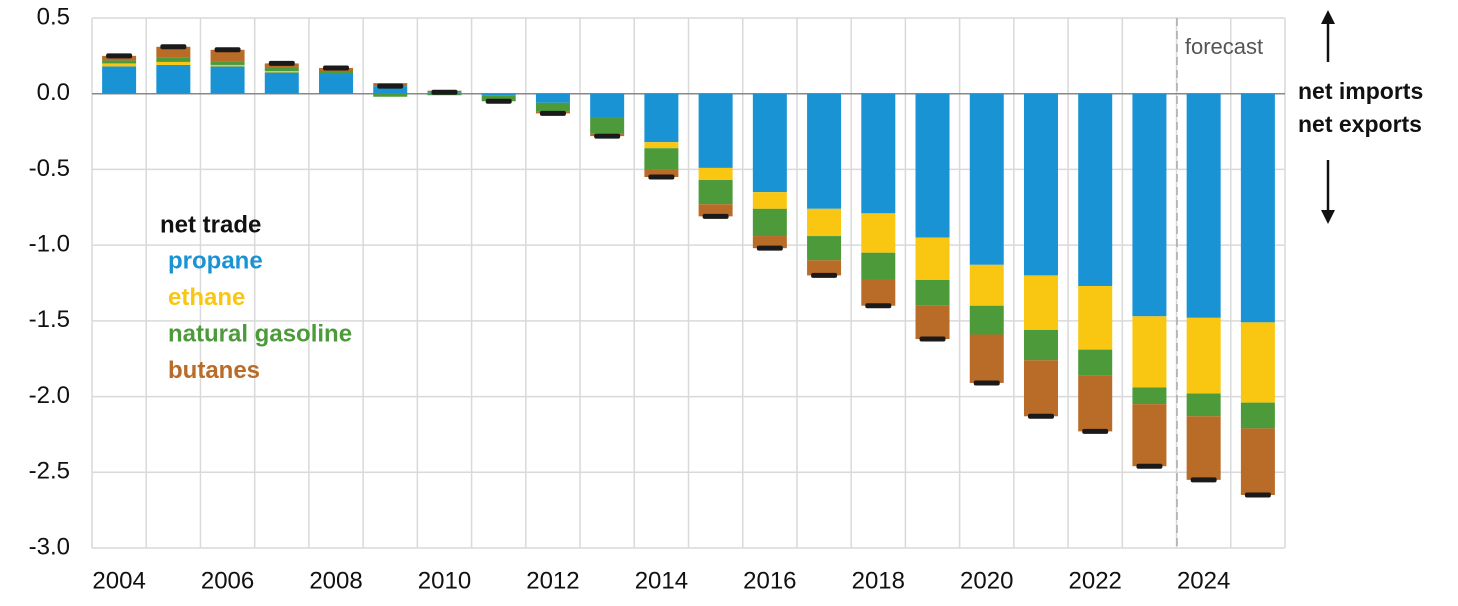  Describe the element at coordinates (53, 16) in the screenshot. I see `y-tick-label: 0.5` at that location.